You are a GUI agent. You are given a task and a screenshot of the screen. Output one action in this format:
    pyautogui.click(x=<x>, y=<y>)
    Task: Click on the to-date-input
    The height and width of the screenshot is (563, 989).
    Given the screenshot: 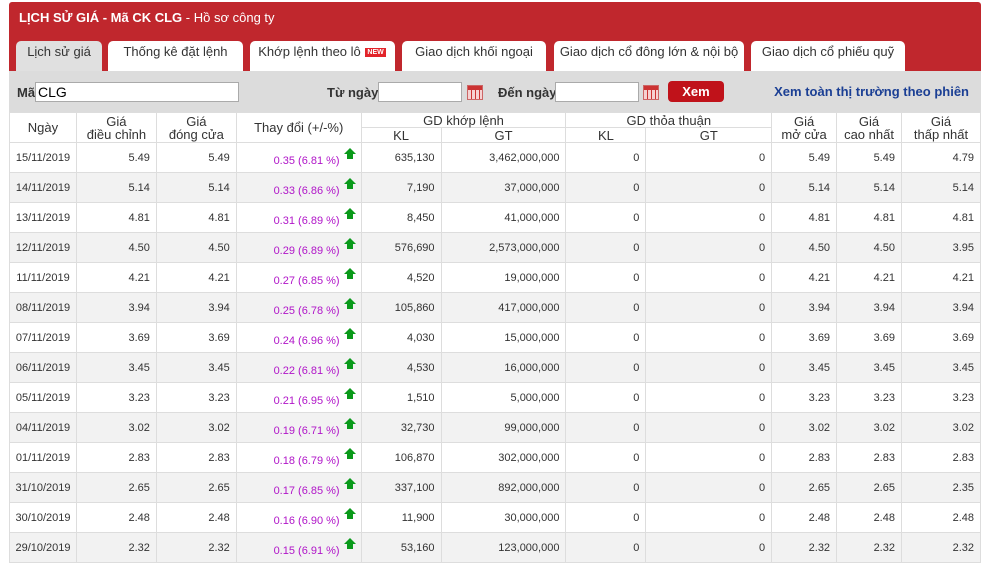 What is the action you would take?
    pyautogui.click(x=597, y=92)
    